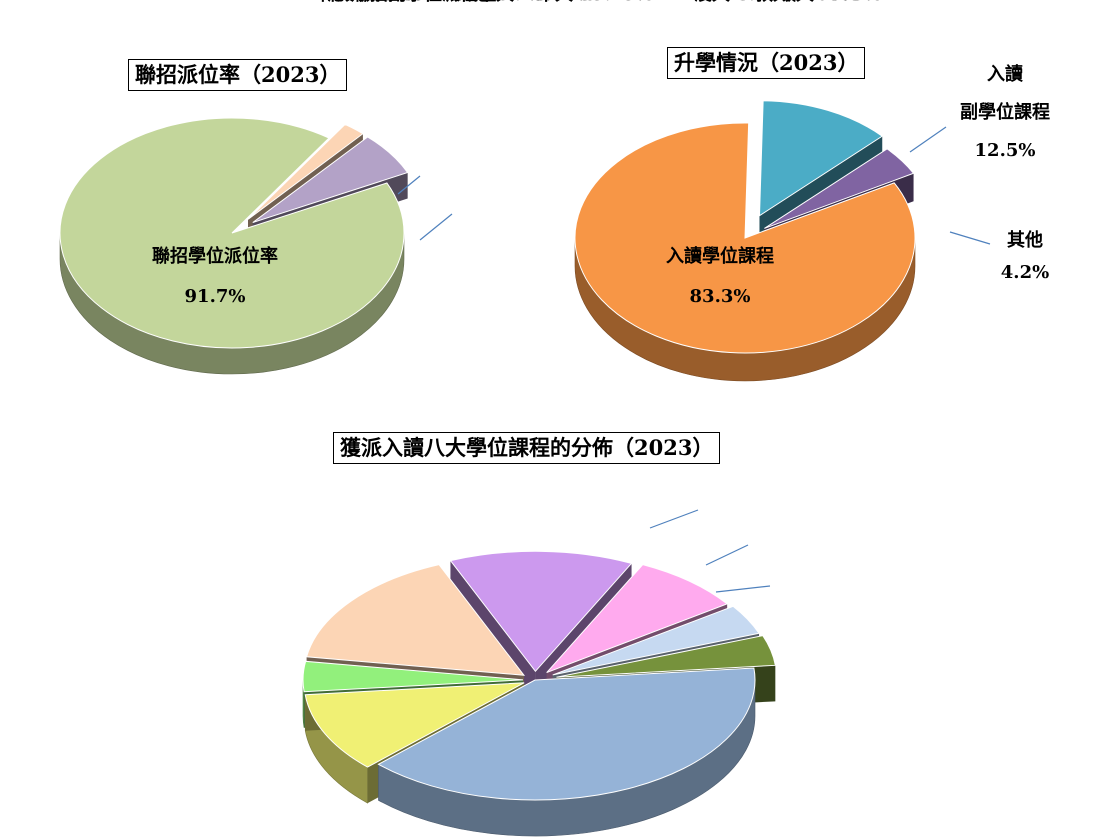 The image size is (1104, 838). Describe the element at coordinates (1025, 272) in the screenshot. I see `pie-2-label-2-1: 4.2%` at that location.